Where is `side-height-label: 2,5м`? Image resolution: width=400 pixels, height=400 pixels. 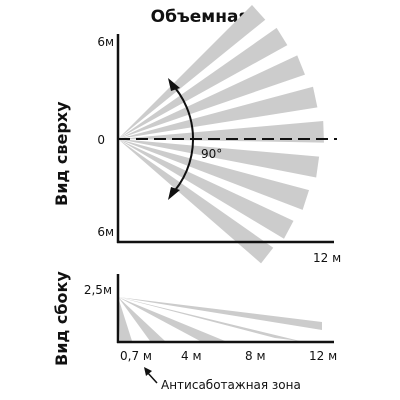
side-height-label: 2,5м is located at coordinates (98, 290).